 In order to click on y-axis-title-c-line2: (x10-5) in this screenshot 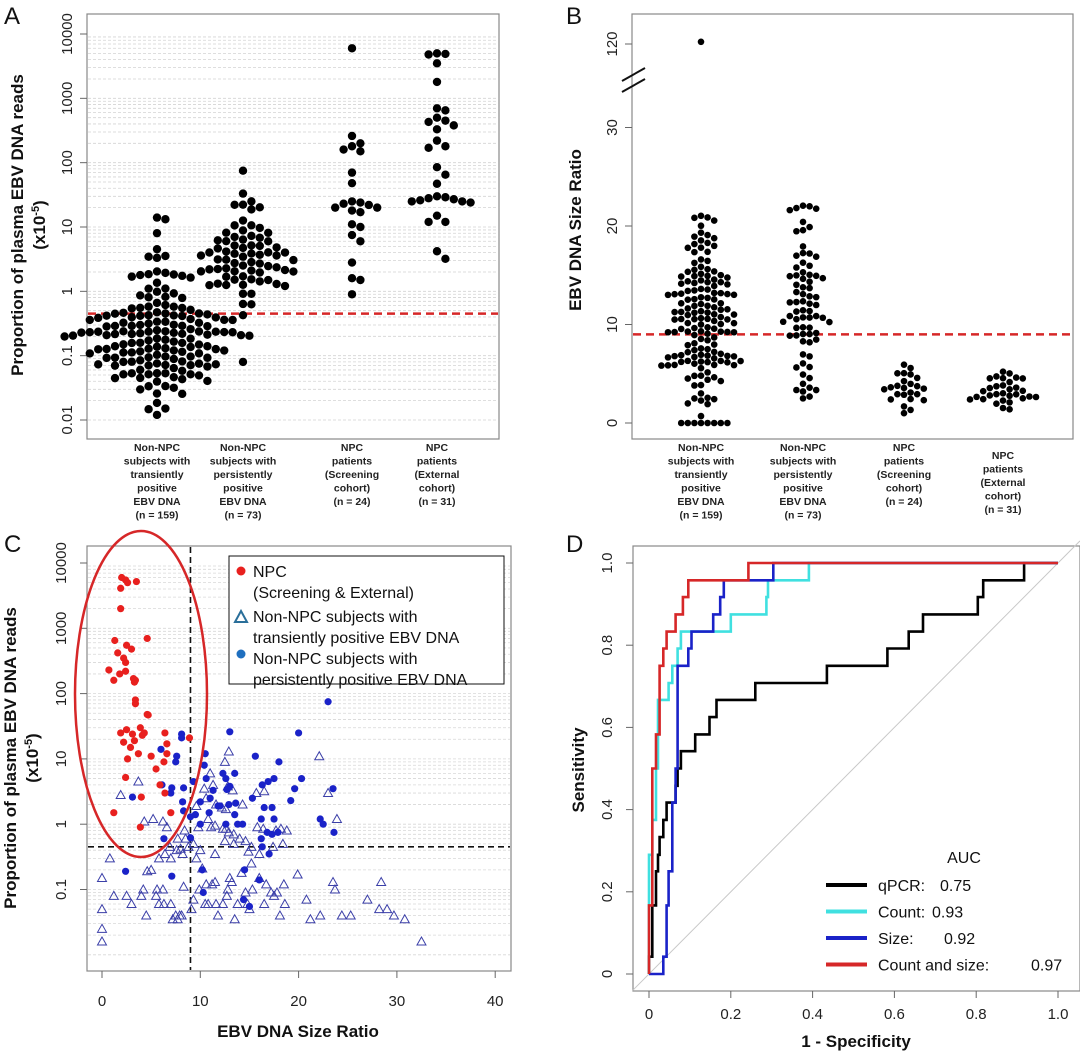, I will do `click(32, 757)`.